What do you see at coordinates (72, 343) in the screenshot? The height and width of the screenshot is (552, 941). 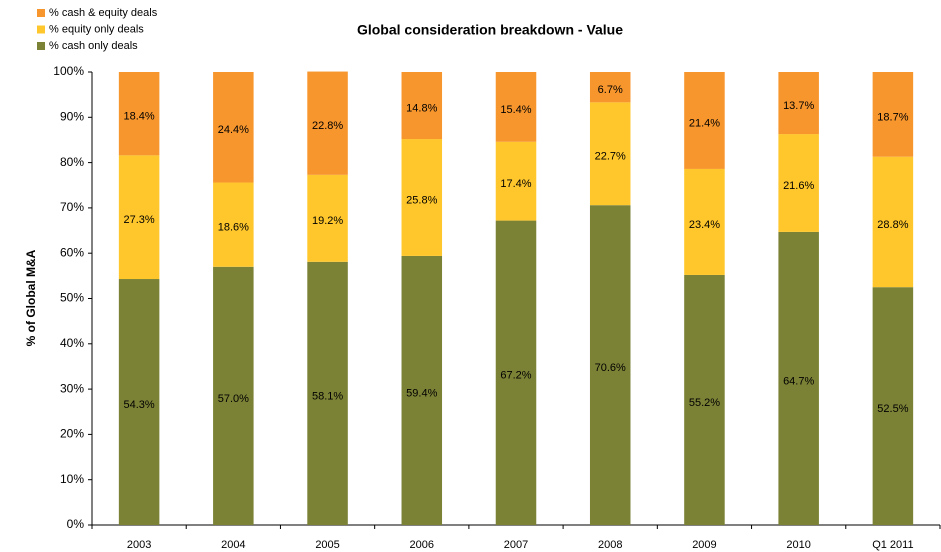 I see `y-tick-label: 40%` at bounding box center [72, 343].